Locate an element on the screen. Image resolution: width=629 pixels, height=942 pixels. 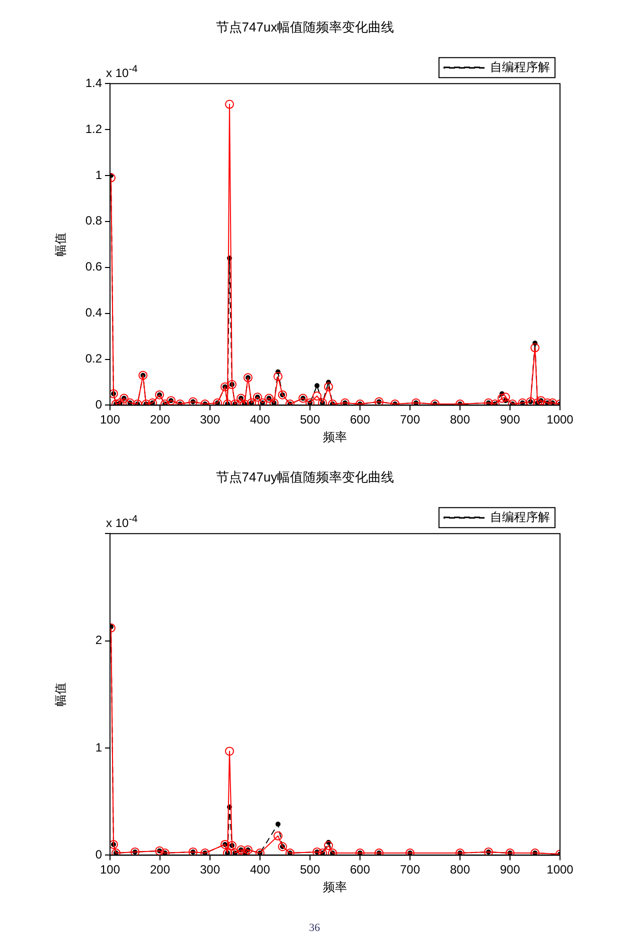
text: 36 is located at coordinates (314, 928).